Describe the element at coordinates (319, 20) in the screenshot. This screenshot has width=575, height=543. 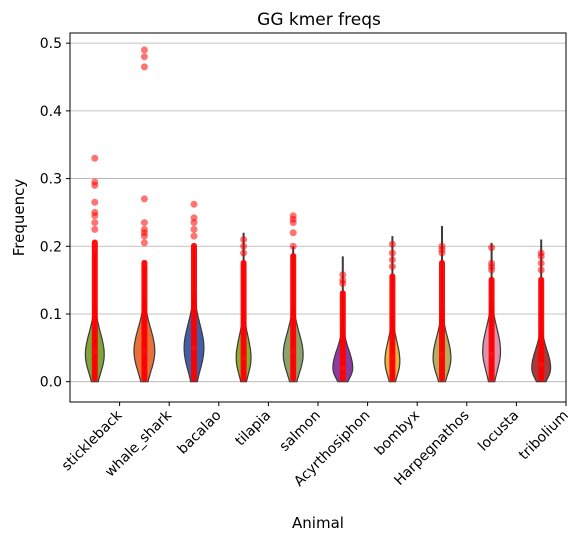
I see `chart-title: GG kmer freqs` at that location.